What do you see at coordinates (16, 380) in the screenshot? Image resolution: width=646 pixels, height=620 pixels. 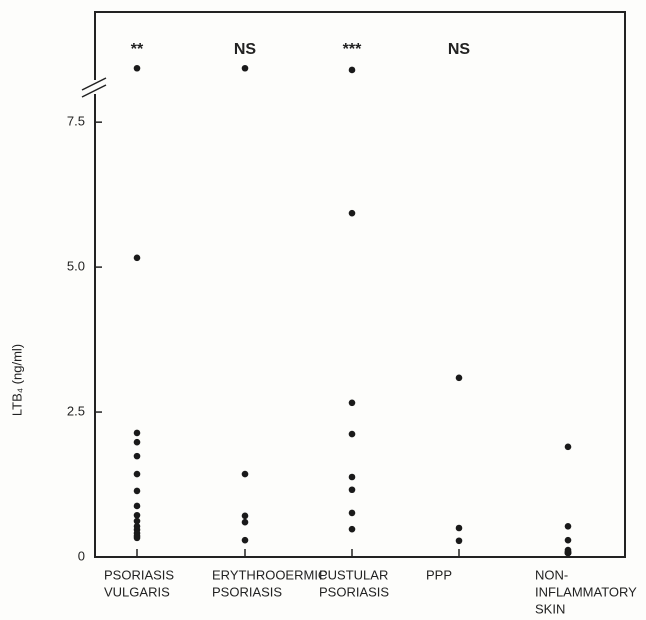 I see `y-axis-label: LTB₄ (ng/ml)` at bounding box center [16, 380].